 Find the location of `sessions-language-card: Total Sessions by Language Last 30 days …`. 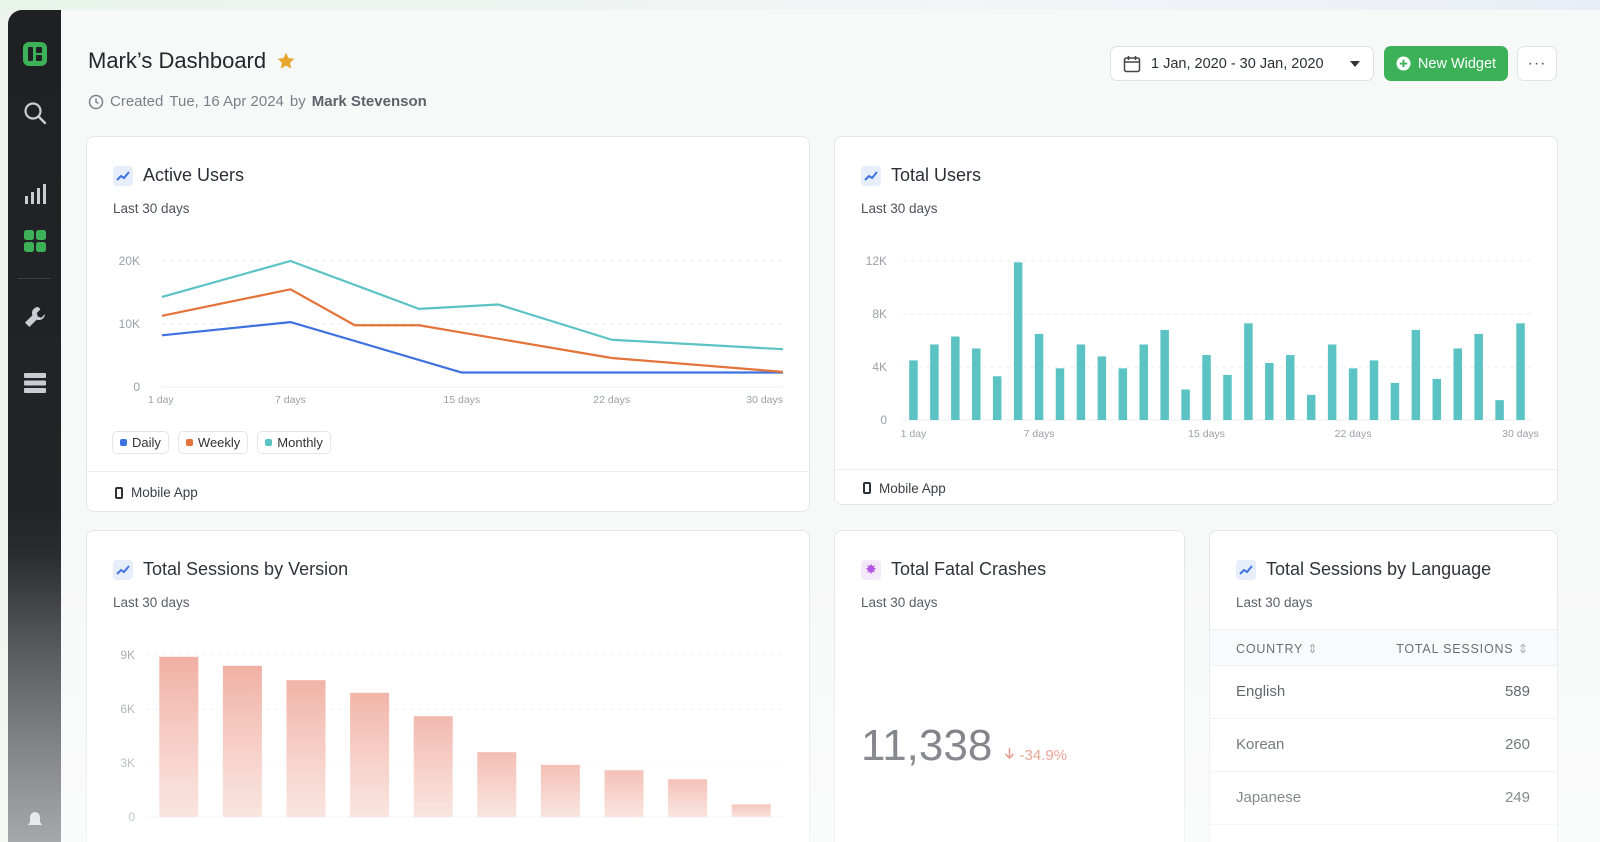

sessions-language-card: Total Sessions by Language Last 30 days … is located at coordinates (1383, 686).